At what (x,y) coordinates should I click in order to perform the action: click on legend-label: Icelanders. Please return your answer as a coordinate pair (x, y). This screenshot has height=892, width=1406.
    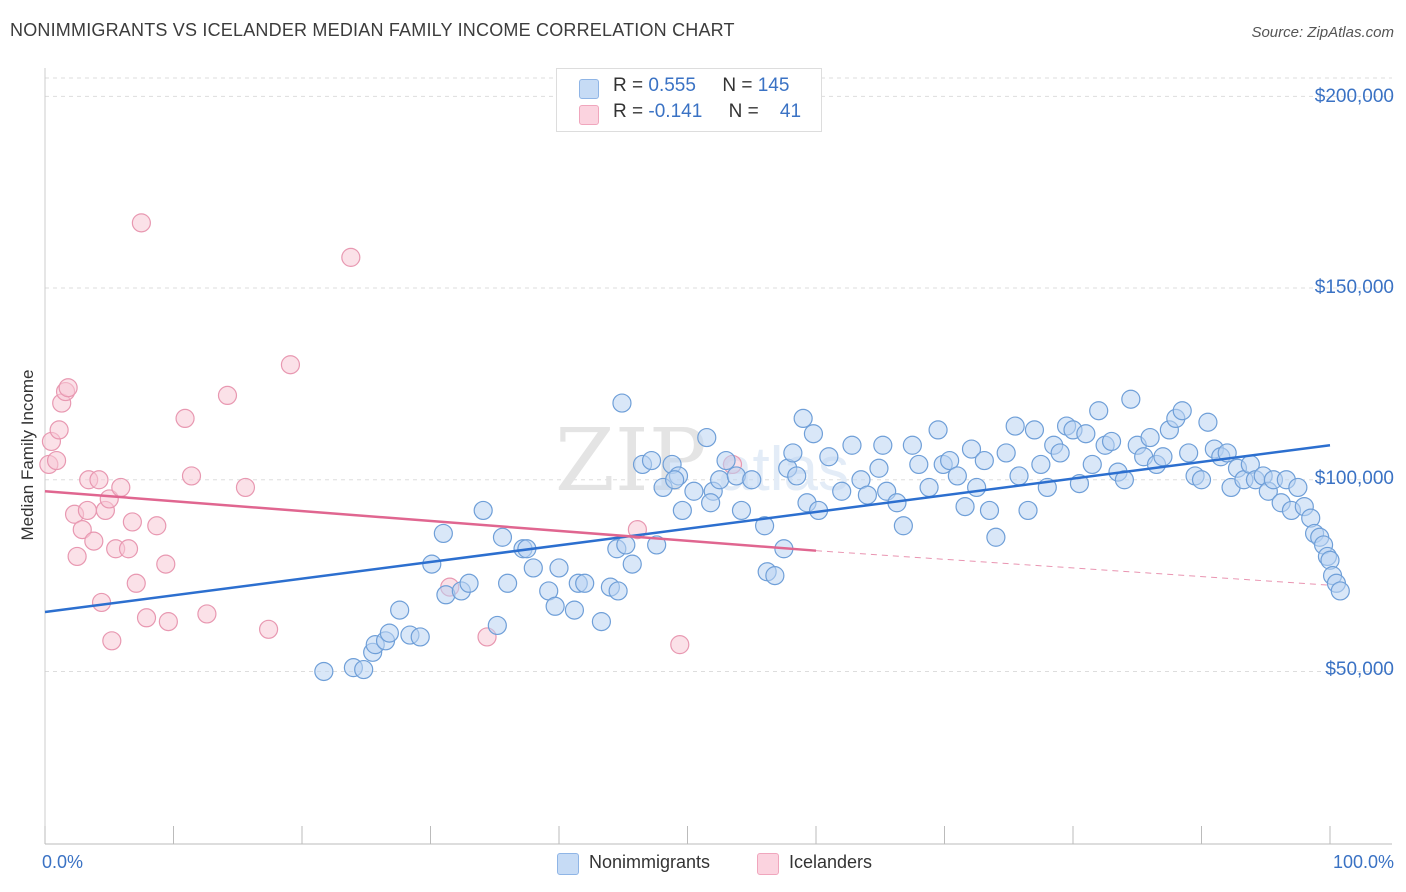
    Looking at the image, I should click on (831, 862).